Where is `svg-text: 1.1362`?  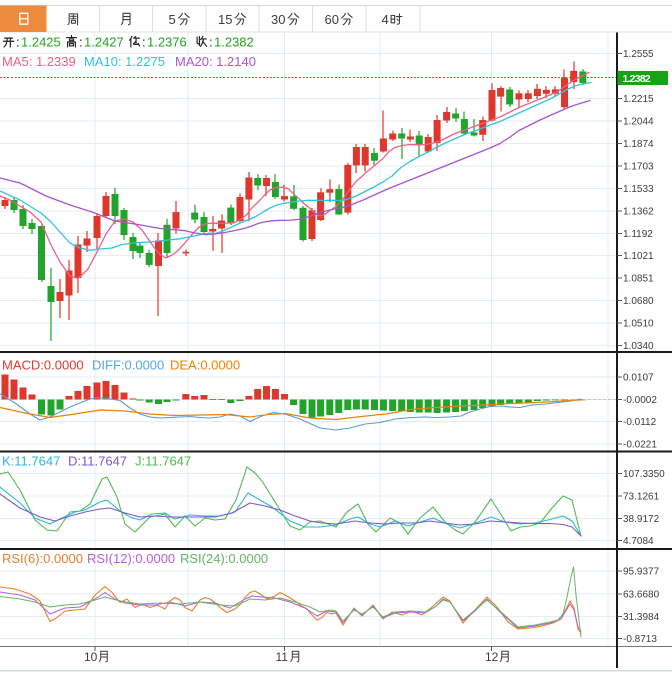
svg-text: 1.1362 is located at coordinates (638, 211).